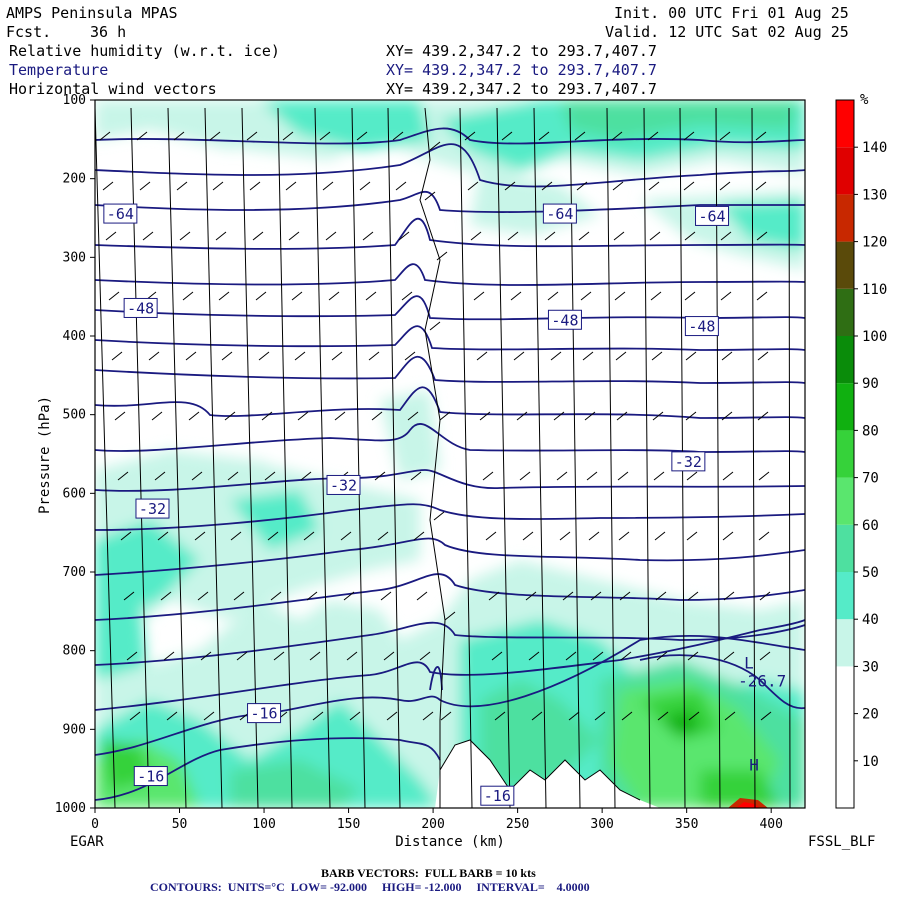 The height and width of the screenshot is (900, 900). Describe the element at coordinates (521, 70) in the screenshot. I see `xy-line-2: XY= 439.2,347.2 to 293.7,407.7` at that location.